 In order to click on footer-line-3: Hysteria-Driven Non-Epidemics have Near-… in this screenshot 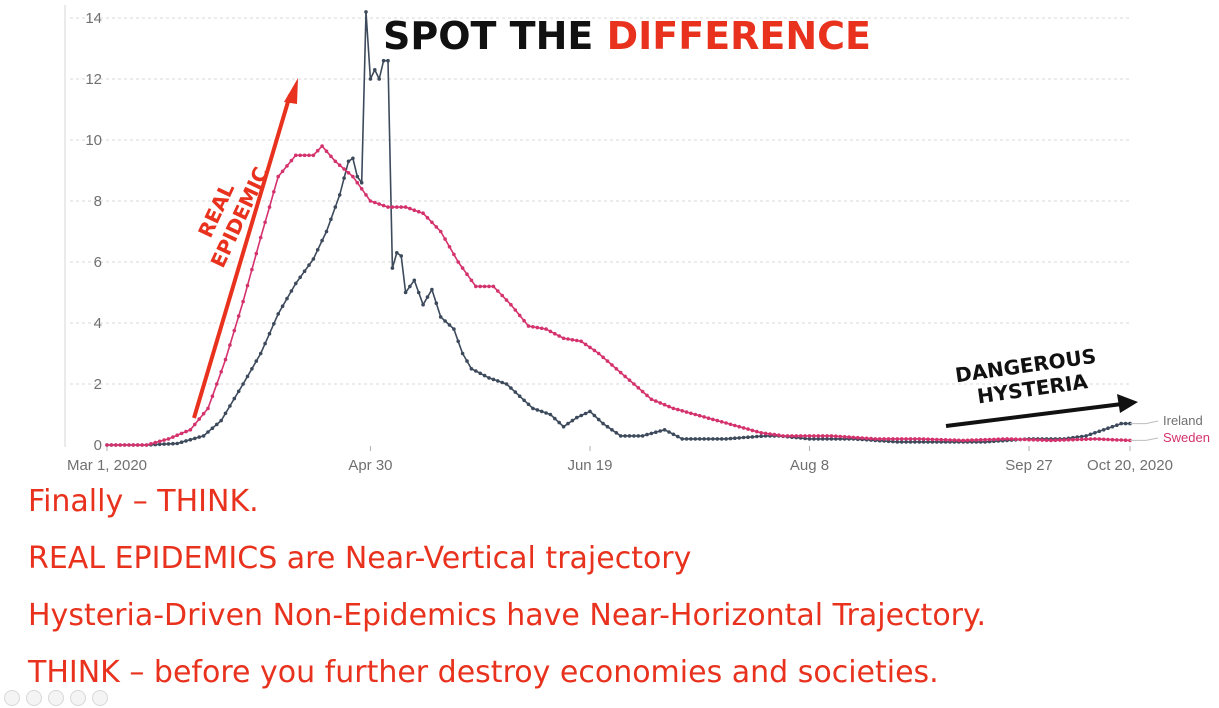, I will do `click(507, 615)`.